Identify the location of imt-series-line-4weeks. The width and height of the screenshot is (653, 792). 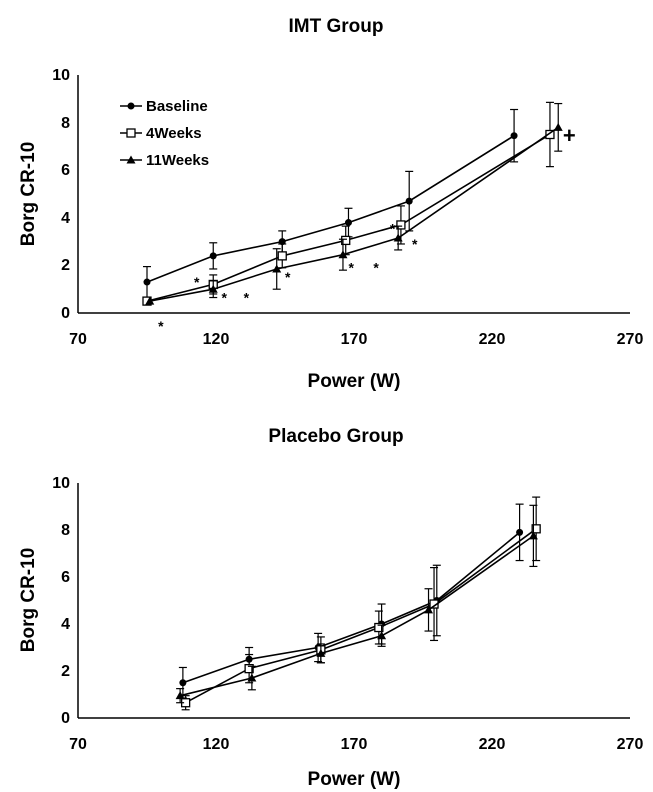
(348, 217).